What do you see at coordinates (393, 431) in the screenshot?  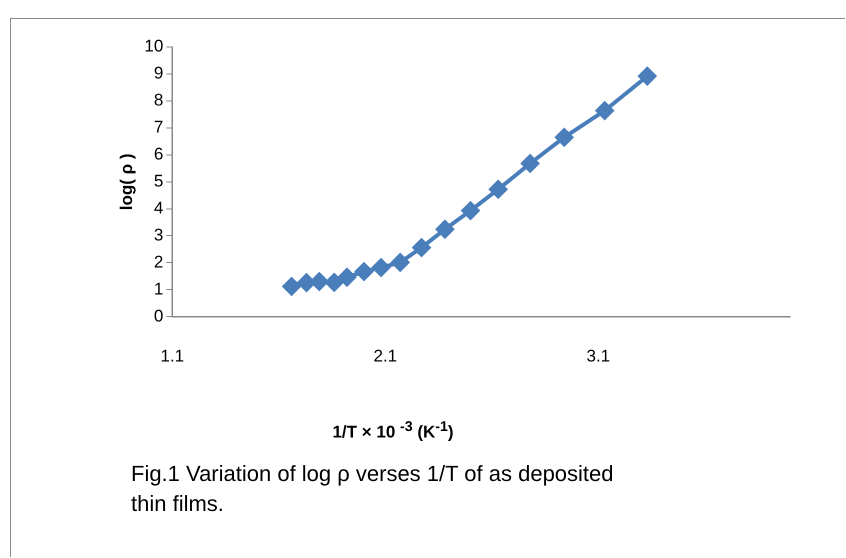 I see `x-axis-title: 1/T × 10 $^{-3}$ (K$^{-1}$)` at bounding box center [393, 431].